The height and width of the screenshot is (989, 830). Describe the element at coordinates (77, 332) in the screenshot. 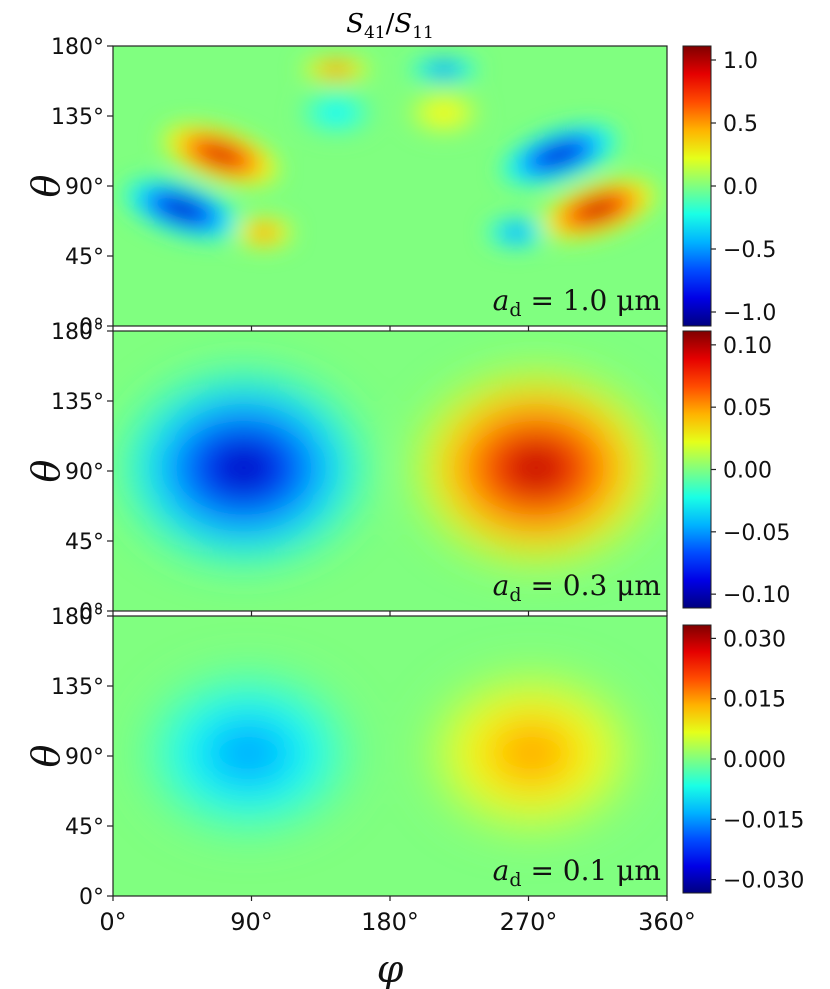

I see `y-tick-label-middle-4: 180°` at that location.